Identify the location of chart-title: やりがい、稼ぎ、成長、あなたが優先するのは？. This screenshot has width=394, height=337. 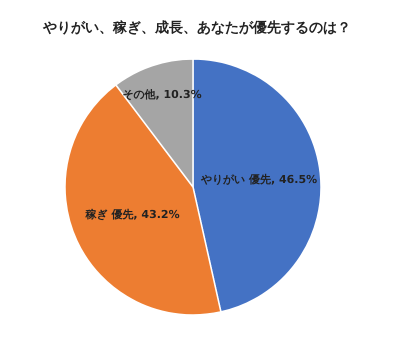
(196, 27).